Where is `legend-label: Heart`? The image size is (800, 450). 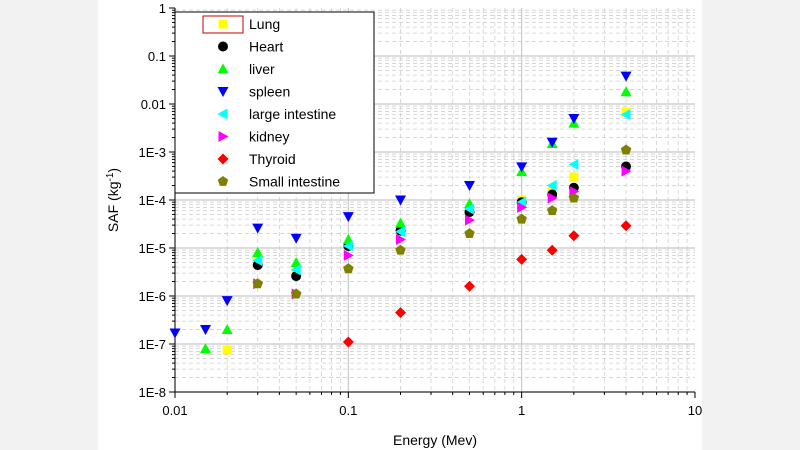 legend-label: Heart is located at coordinates (266, 47).